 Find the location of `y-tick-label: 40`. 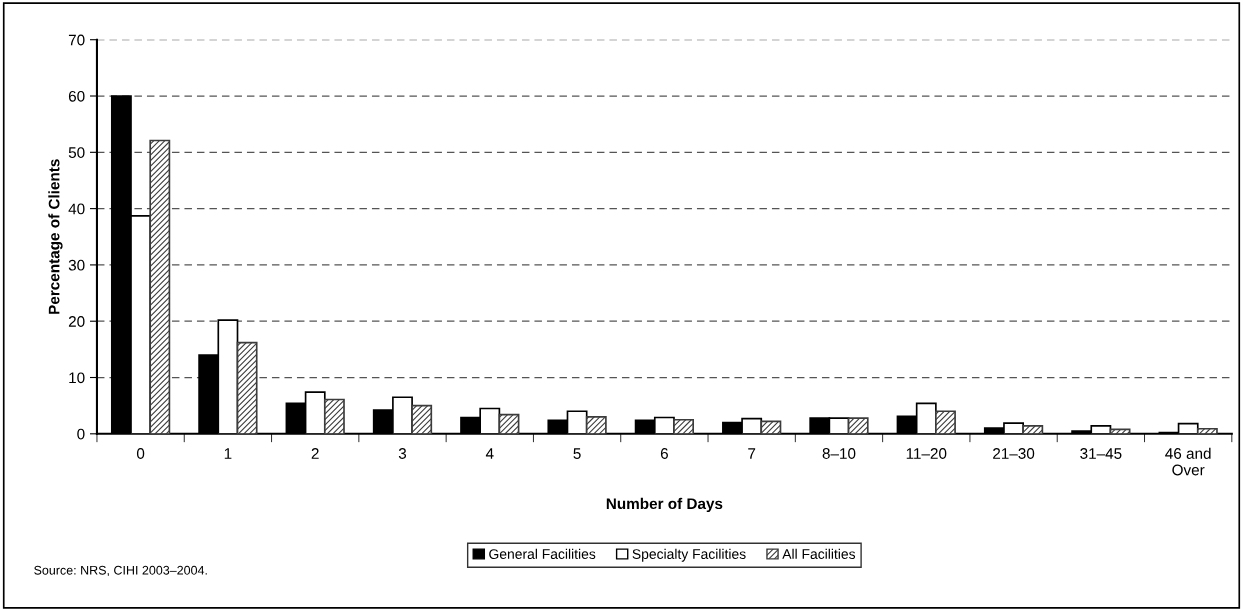

y-tick-label: 40 is located at coordinates (76, 209).